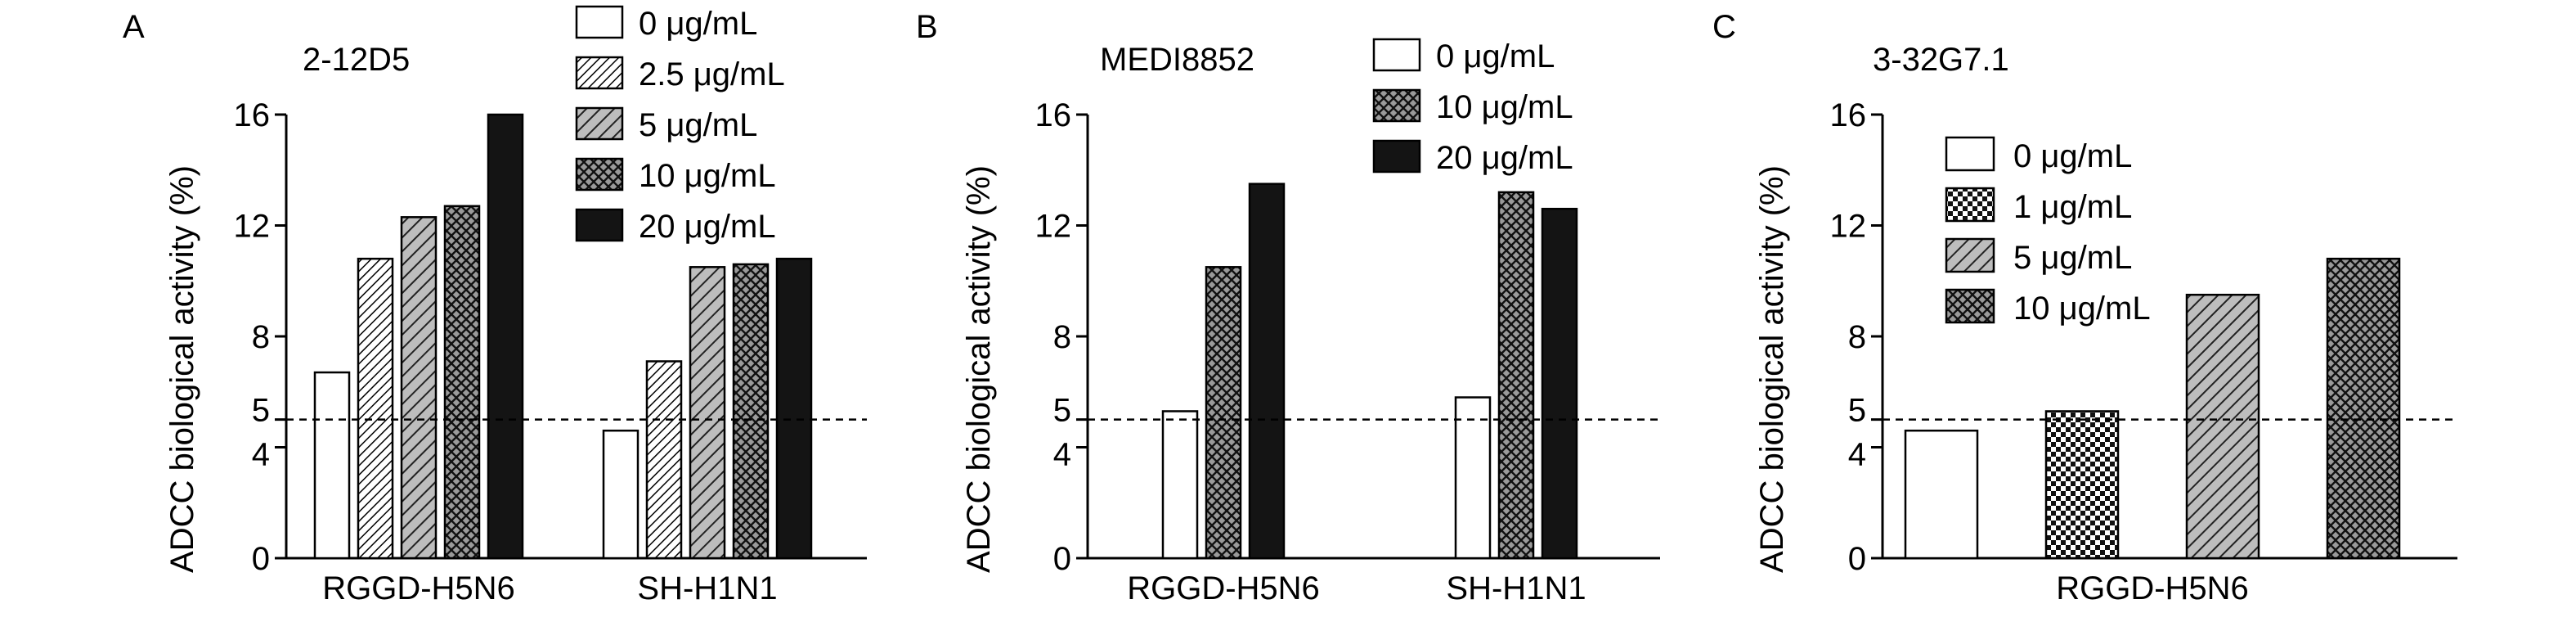  I want to click on panel-letter: C, so click(1724, 27).